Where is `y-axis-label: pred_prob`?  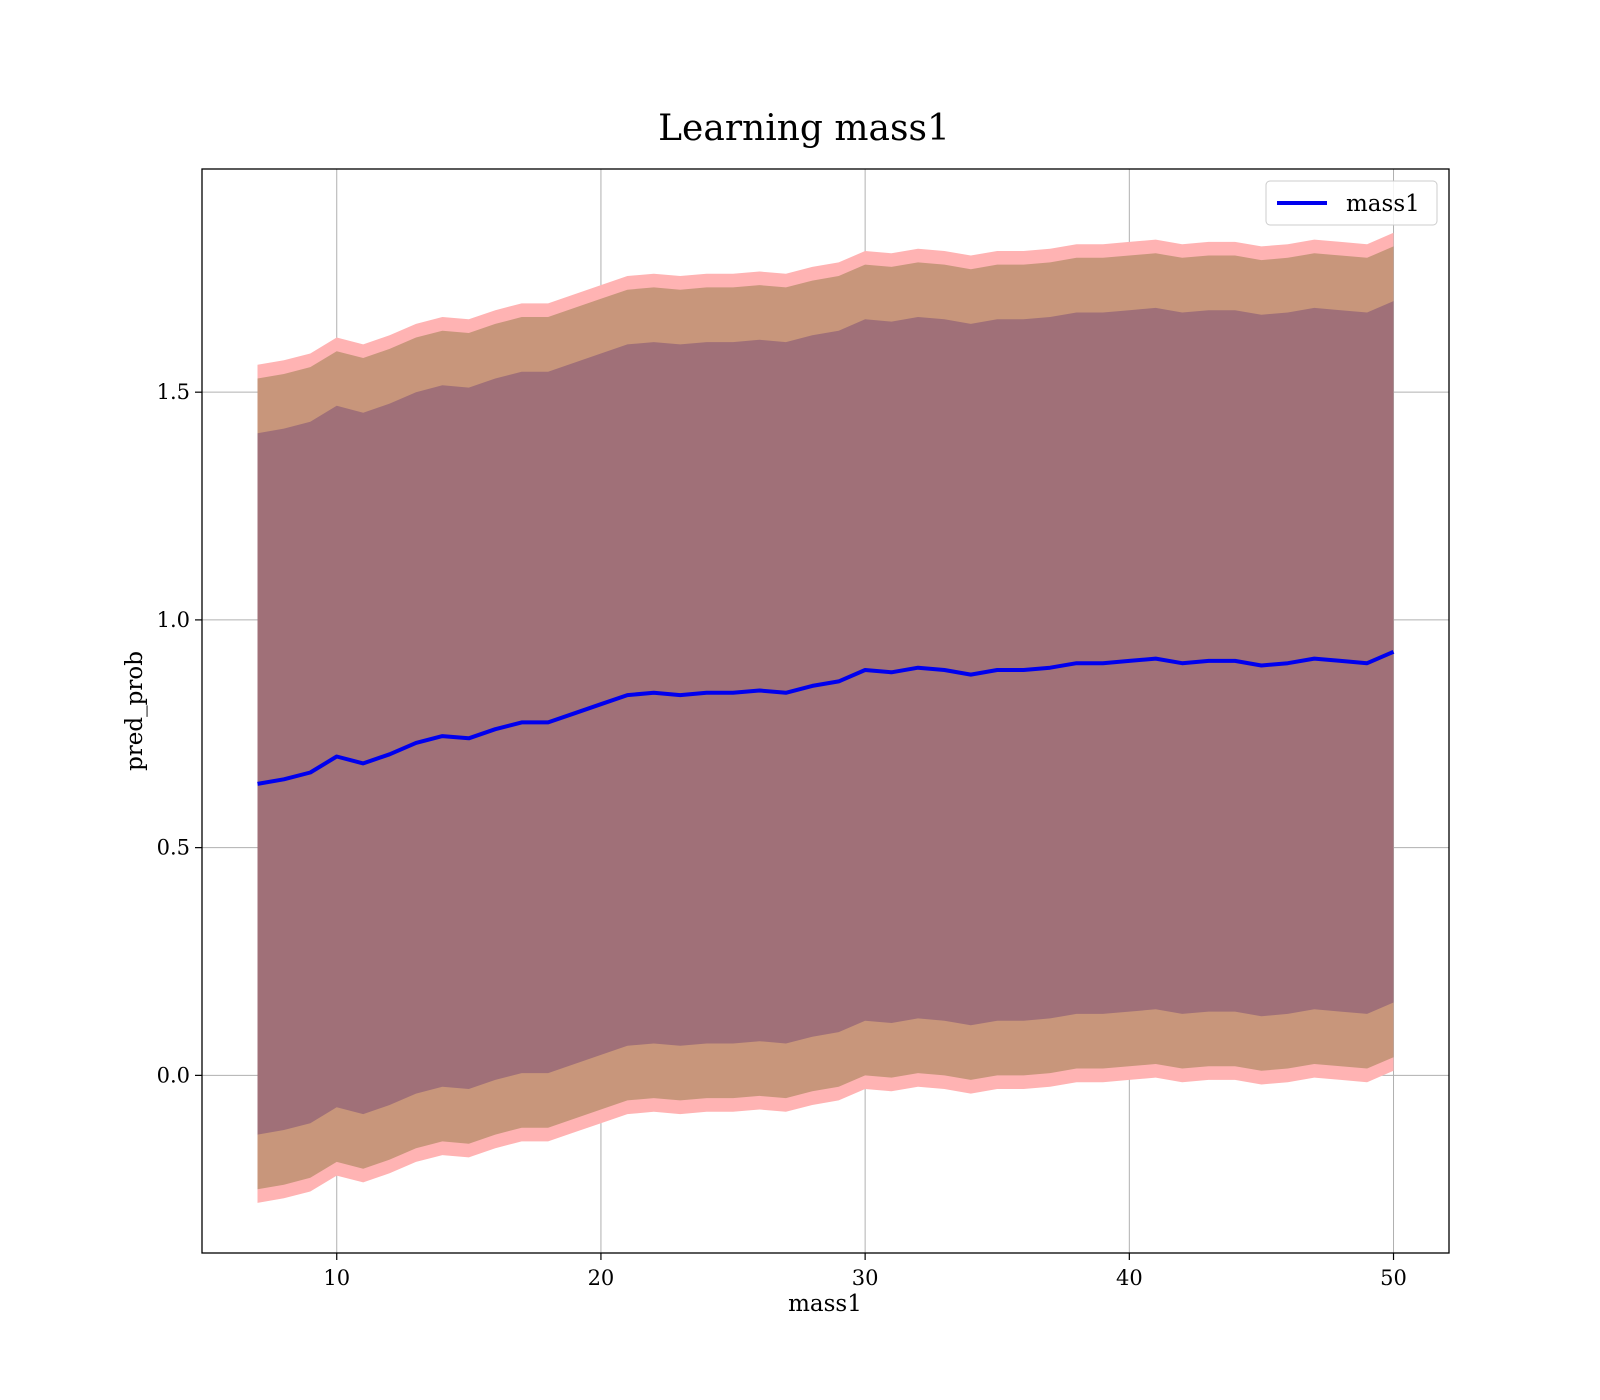
y-axis-label: pred_prob is located at coordinates (135, 711).